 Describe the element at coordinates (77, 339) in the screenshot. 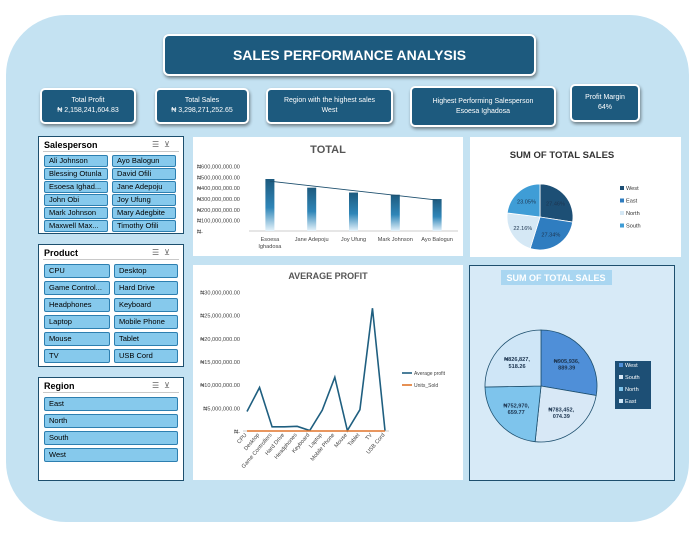

I see `slicer-item-mouse: Mouse` at that location.